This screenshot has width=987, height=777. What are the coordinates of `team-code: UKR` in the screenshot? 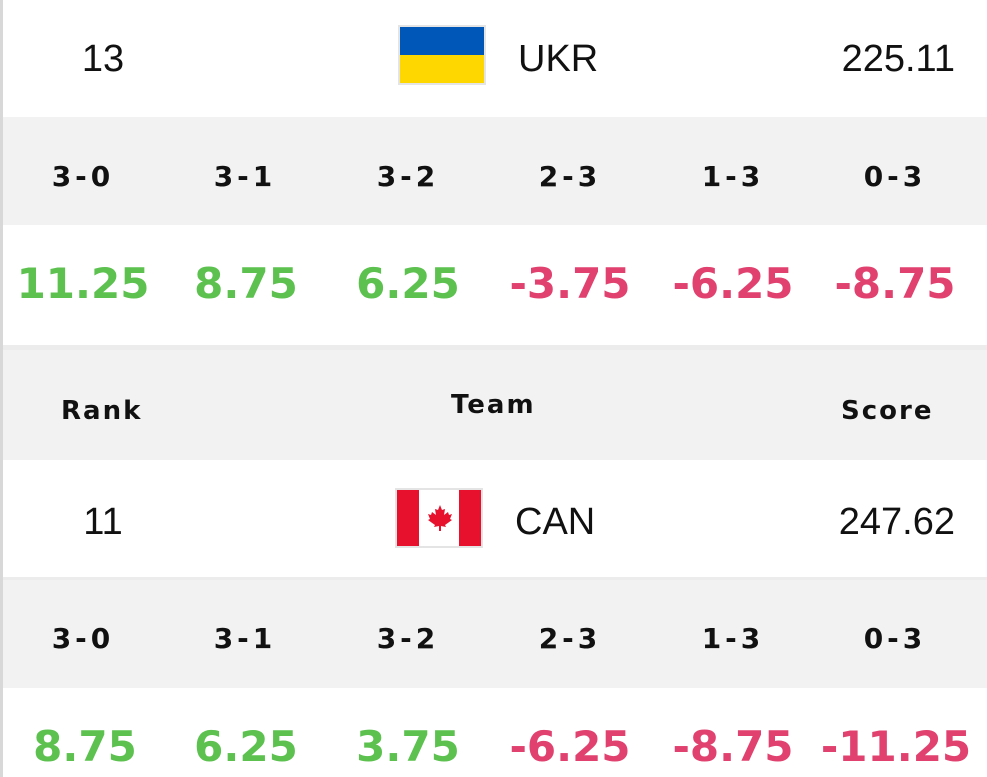 It's located at (558, 59).